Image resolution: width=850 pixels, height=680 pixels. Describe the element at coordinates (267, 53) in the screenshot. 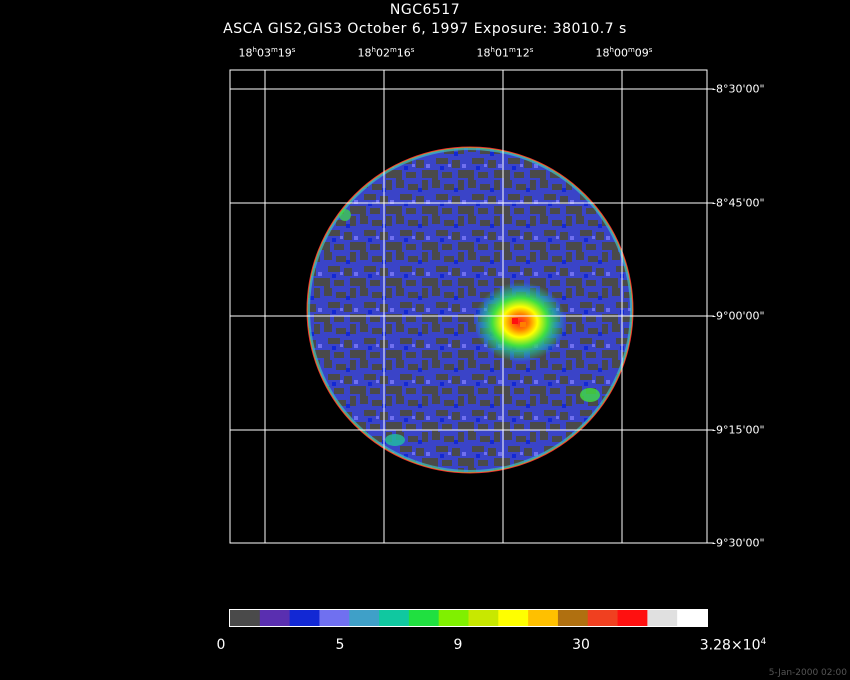

I see `ra-tick-label: 18h03m19s` at that location.